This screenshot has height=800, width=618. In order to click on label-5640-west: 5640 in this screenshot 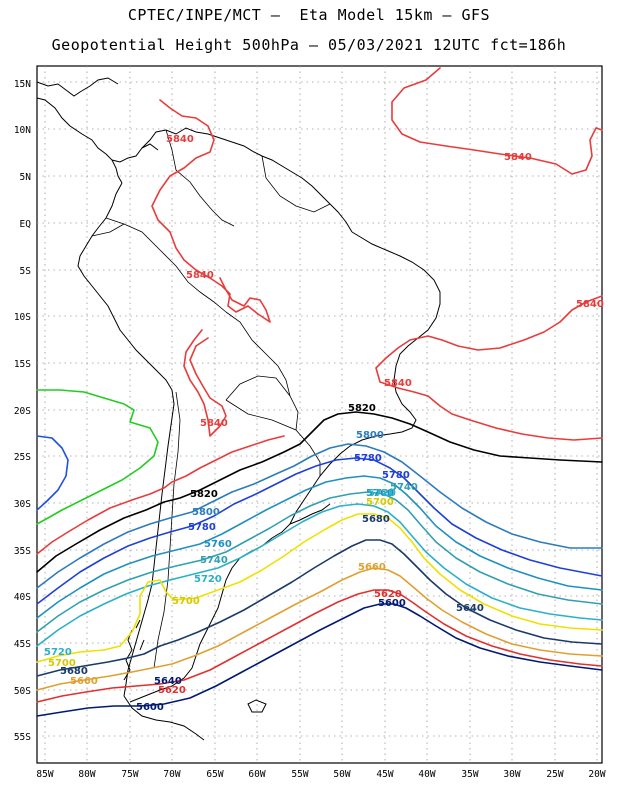, I will do `click(168, 681)`.